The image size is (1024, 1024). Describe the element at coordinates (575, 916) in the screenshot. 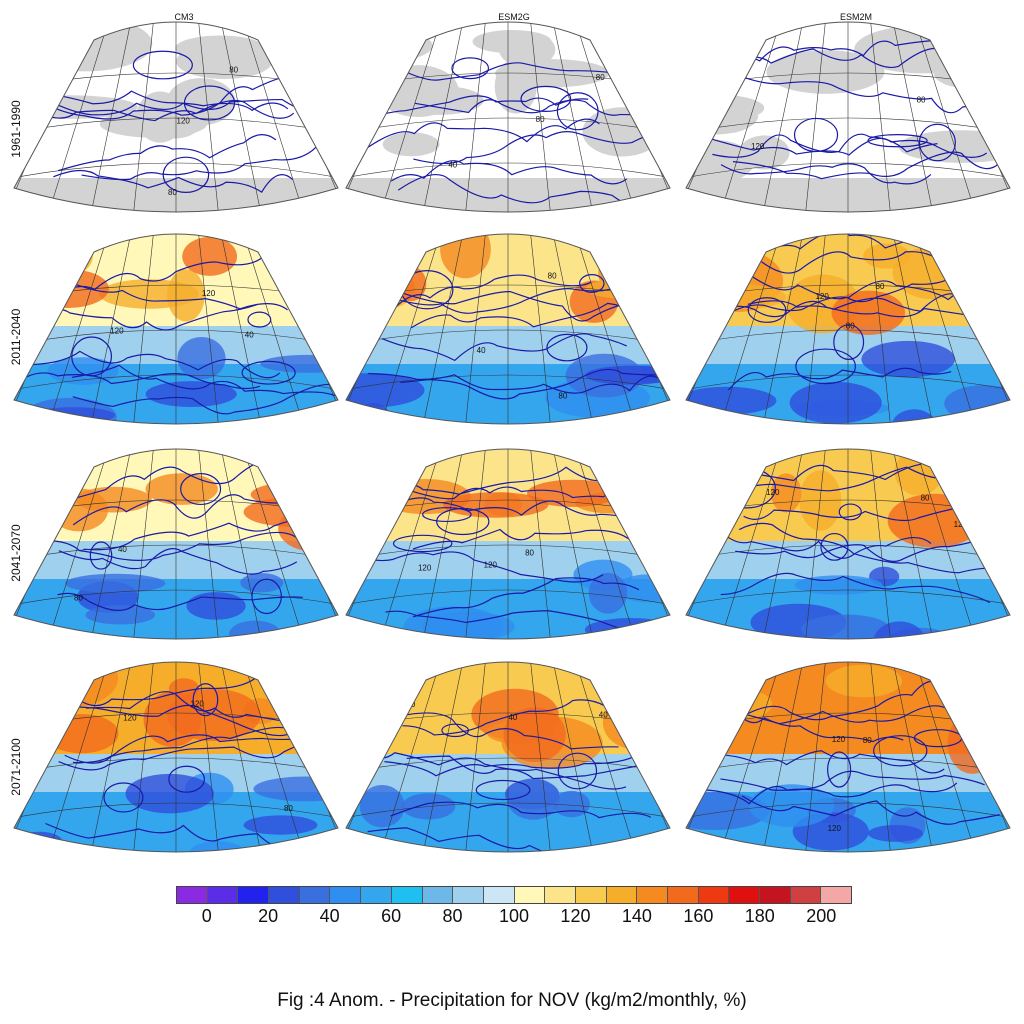

I see `colorbar-tick-label: 120` at that location.